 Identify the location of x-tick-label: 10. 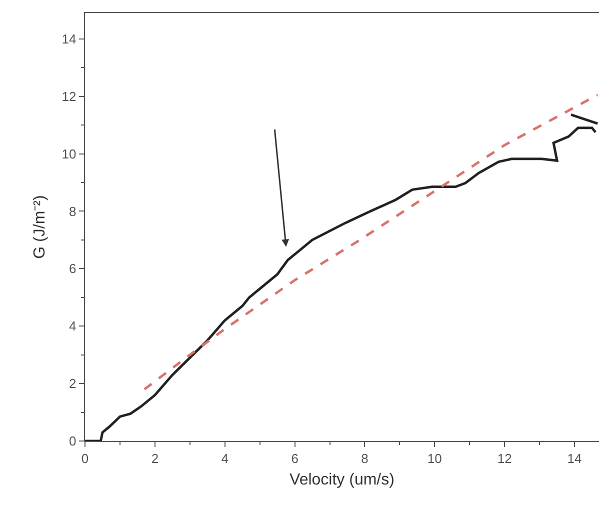
(434, 458).